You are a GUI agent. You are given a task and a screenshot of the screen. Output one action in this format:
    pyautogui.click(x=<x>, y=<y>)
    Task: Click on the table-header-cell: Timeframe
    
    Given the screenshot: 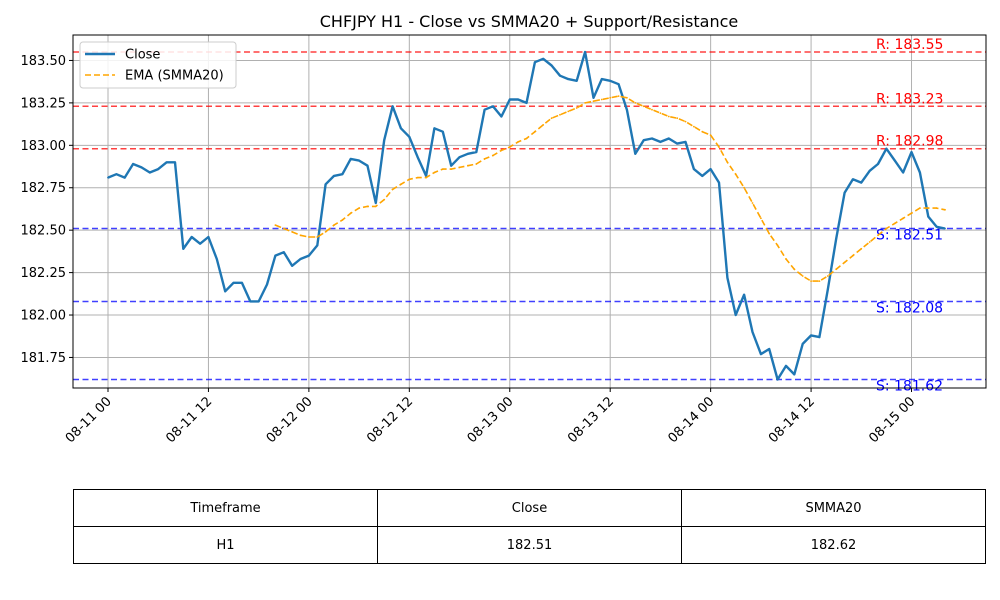 What is the action you would take?
    pyautogui.click(x=225, y=508)
    